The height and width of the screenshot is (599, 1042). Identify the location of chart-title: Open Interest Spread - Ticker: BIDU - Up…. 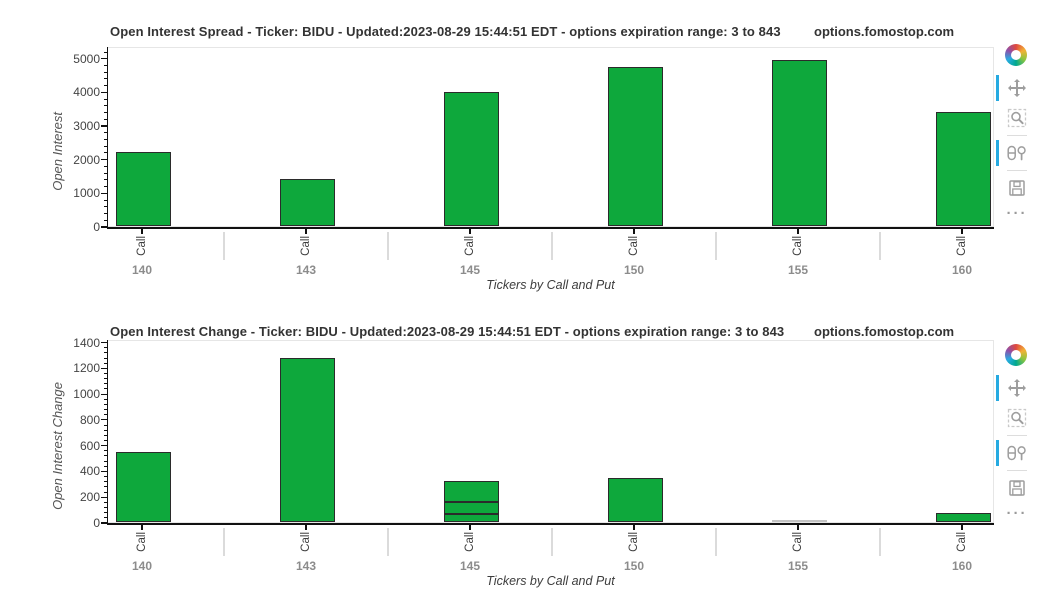
(445, 31).